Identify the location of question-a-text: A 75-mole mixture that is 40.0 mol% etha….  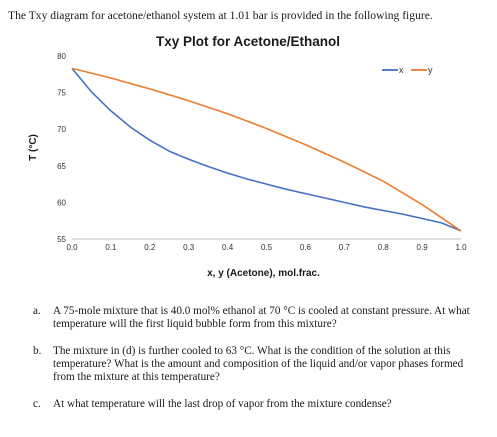
(261, 318).